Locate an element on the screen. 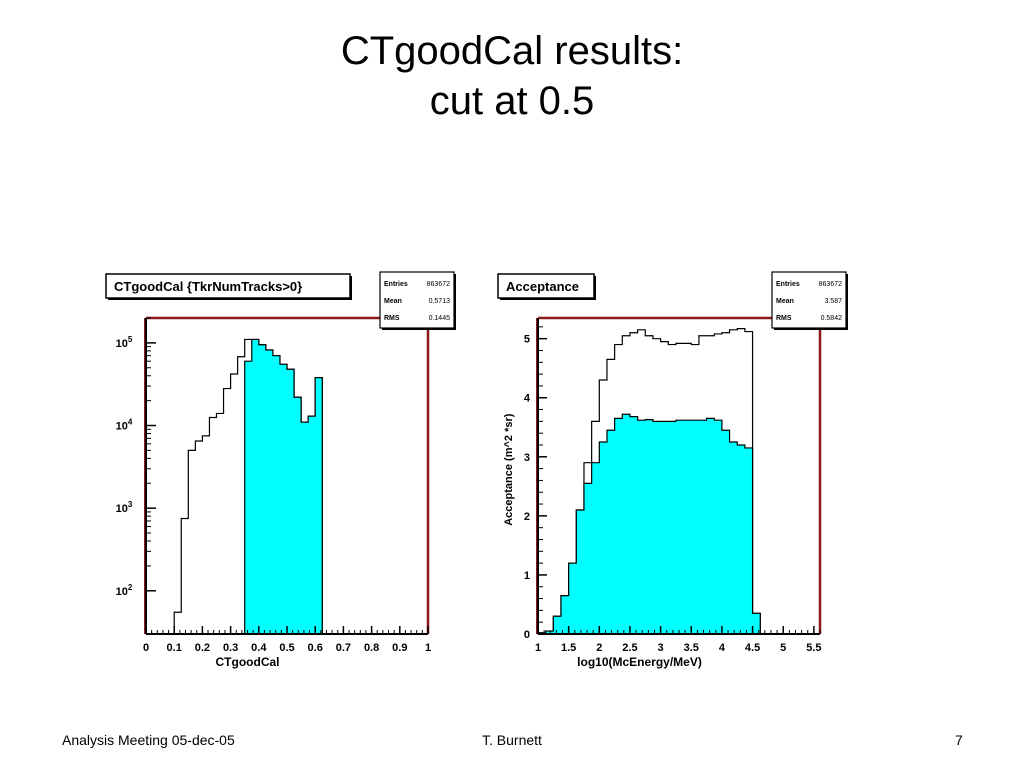 The width and height of the screenshot is (1024, 768). y-axis-label: Acceptance (m^2 *sr) is located at coordinates (509, 469).